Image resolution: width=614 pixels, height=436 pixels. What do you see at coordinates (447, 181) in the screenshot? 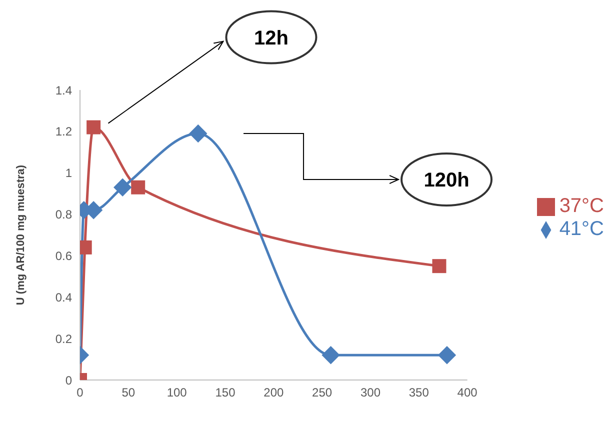
I see `annotation: 120h` at bounding box center [447, 181].